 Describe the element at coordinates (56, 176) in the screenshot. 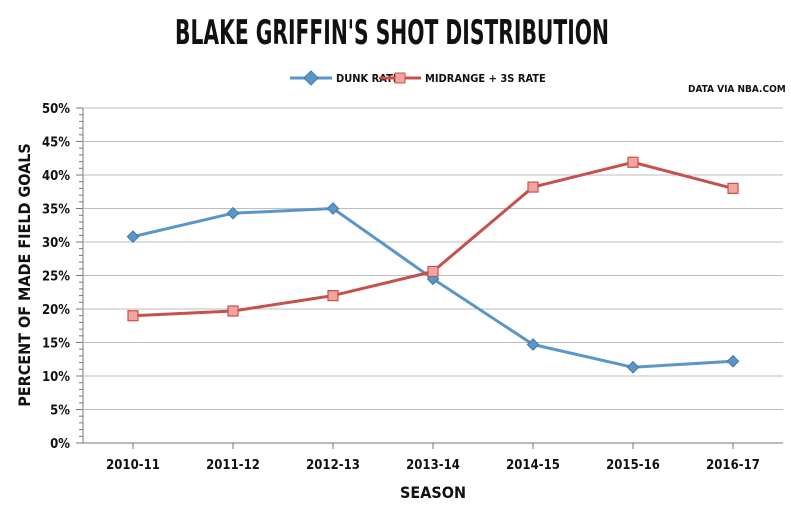

I see `y-tick-label: 40%` at that location.